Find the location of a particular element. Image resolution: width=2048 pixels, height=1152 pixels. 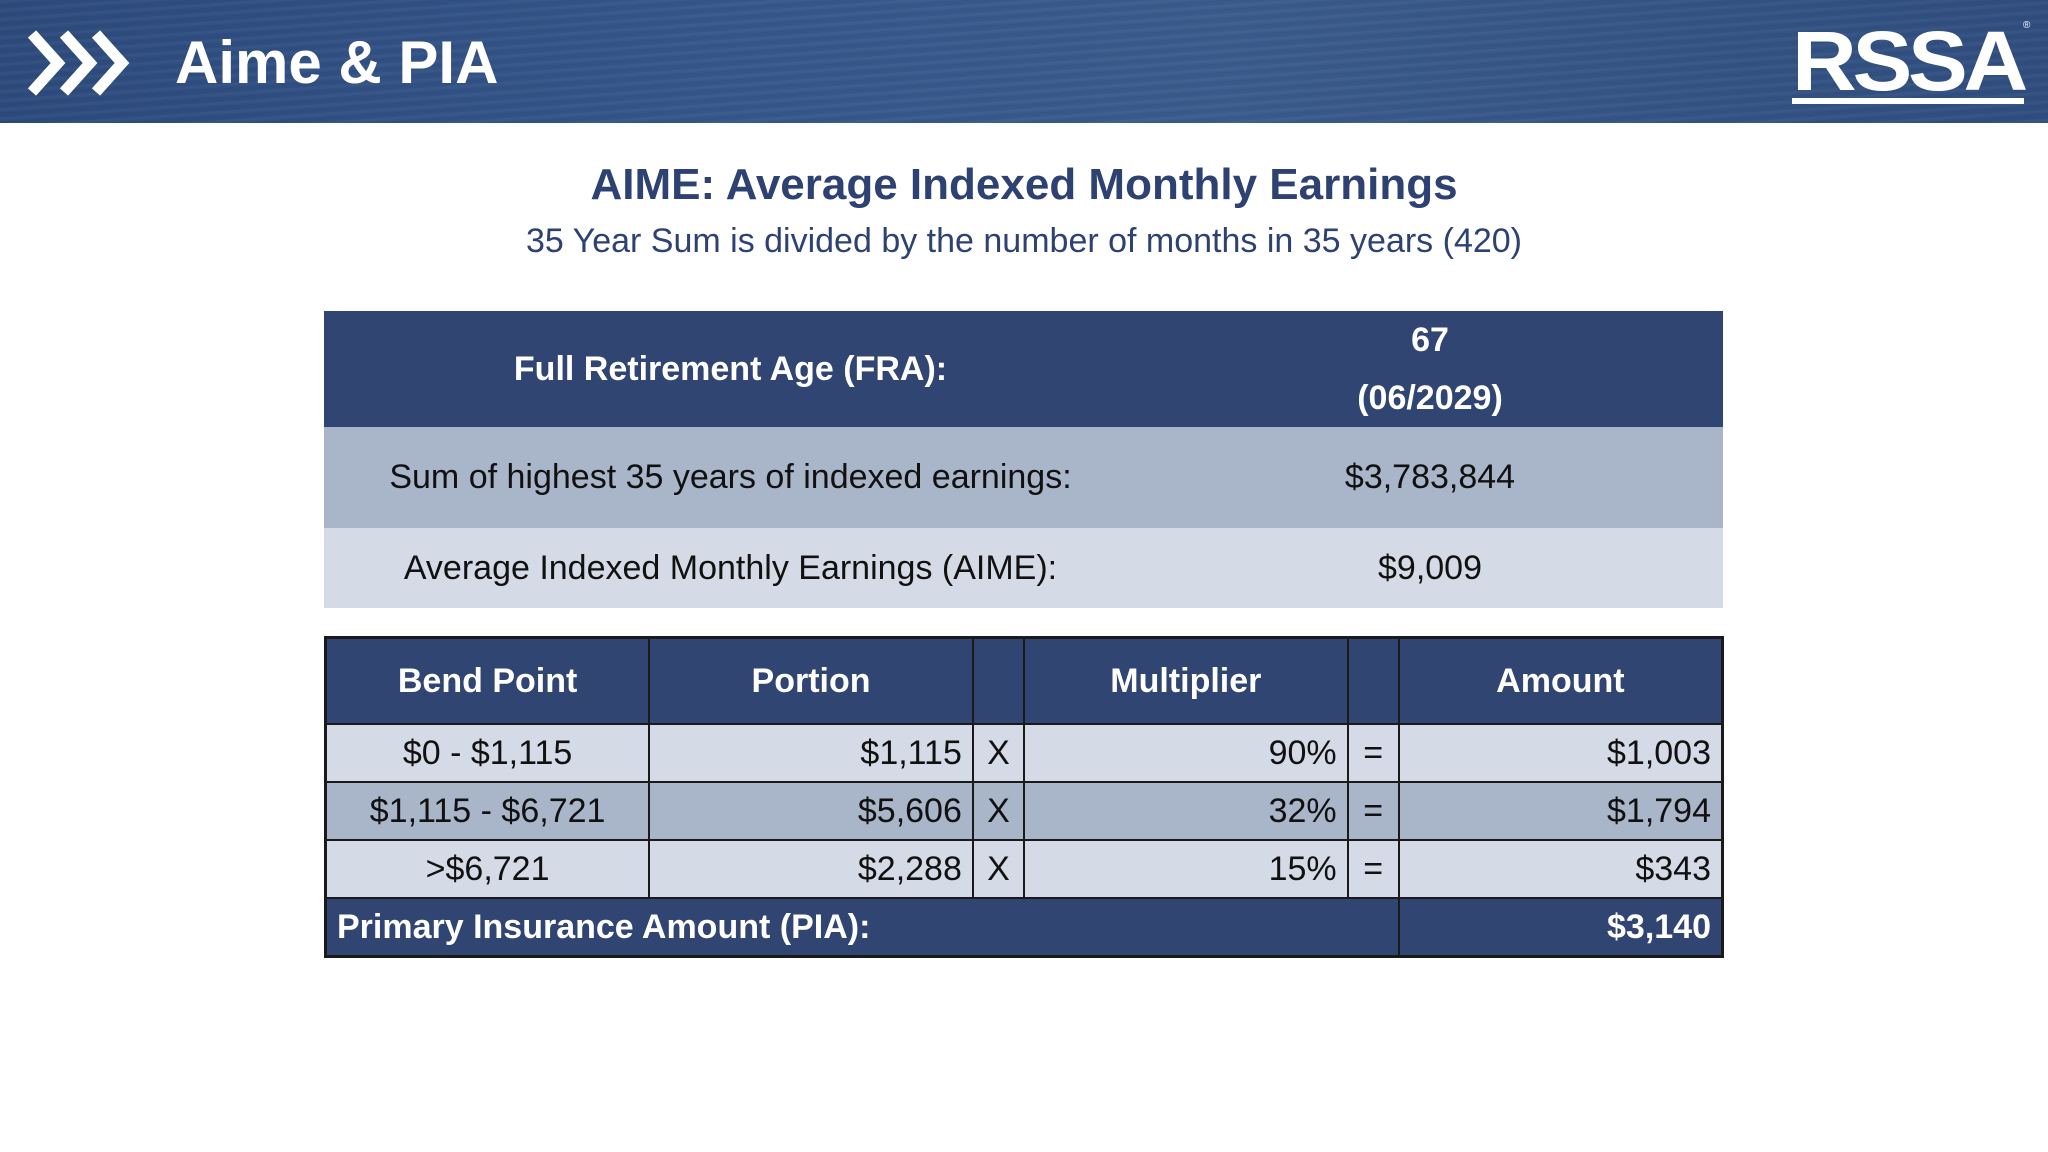

multiplier-cell: 90% is located at coordinates (1185, 753).